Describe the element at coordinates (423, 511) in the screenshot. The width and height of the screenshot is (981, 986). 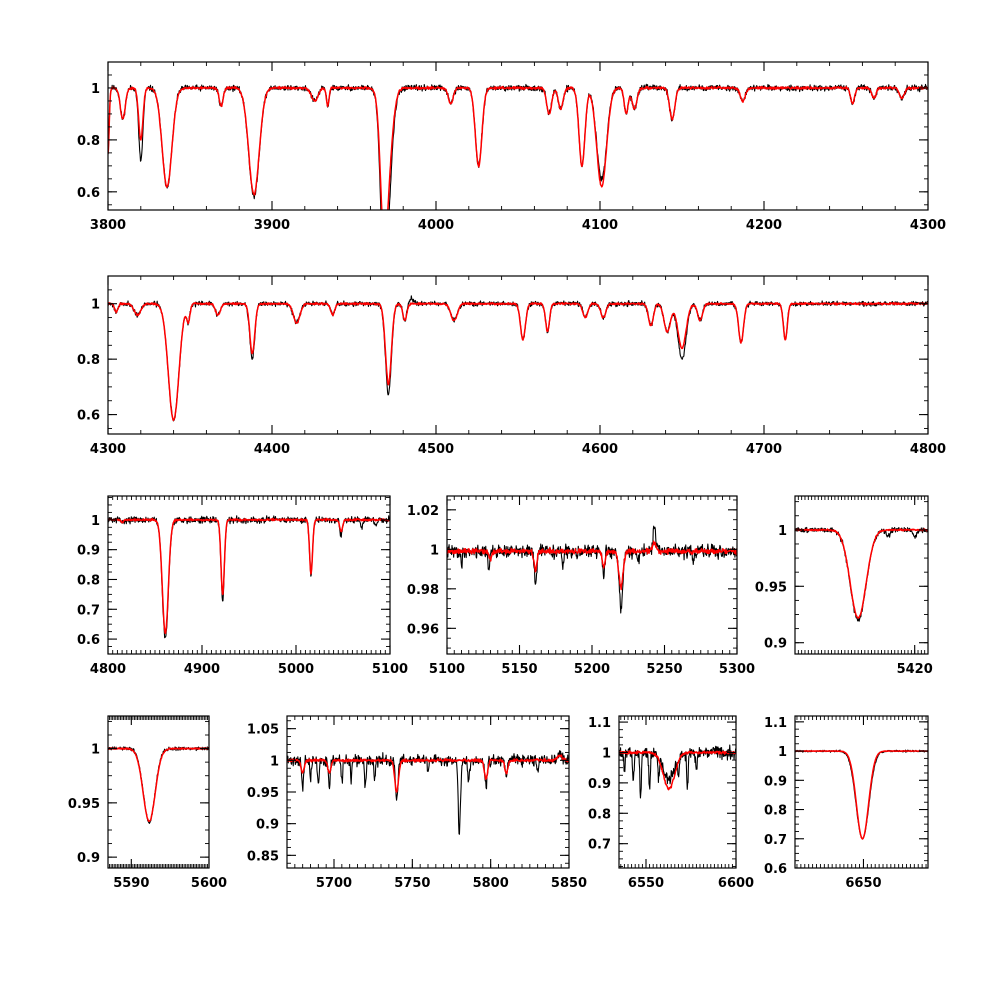
I see `y-tick-label: 1.02` at that location.